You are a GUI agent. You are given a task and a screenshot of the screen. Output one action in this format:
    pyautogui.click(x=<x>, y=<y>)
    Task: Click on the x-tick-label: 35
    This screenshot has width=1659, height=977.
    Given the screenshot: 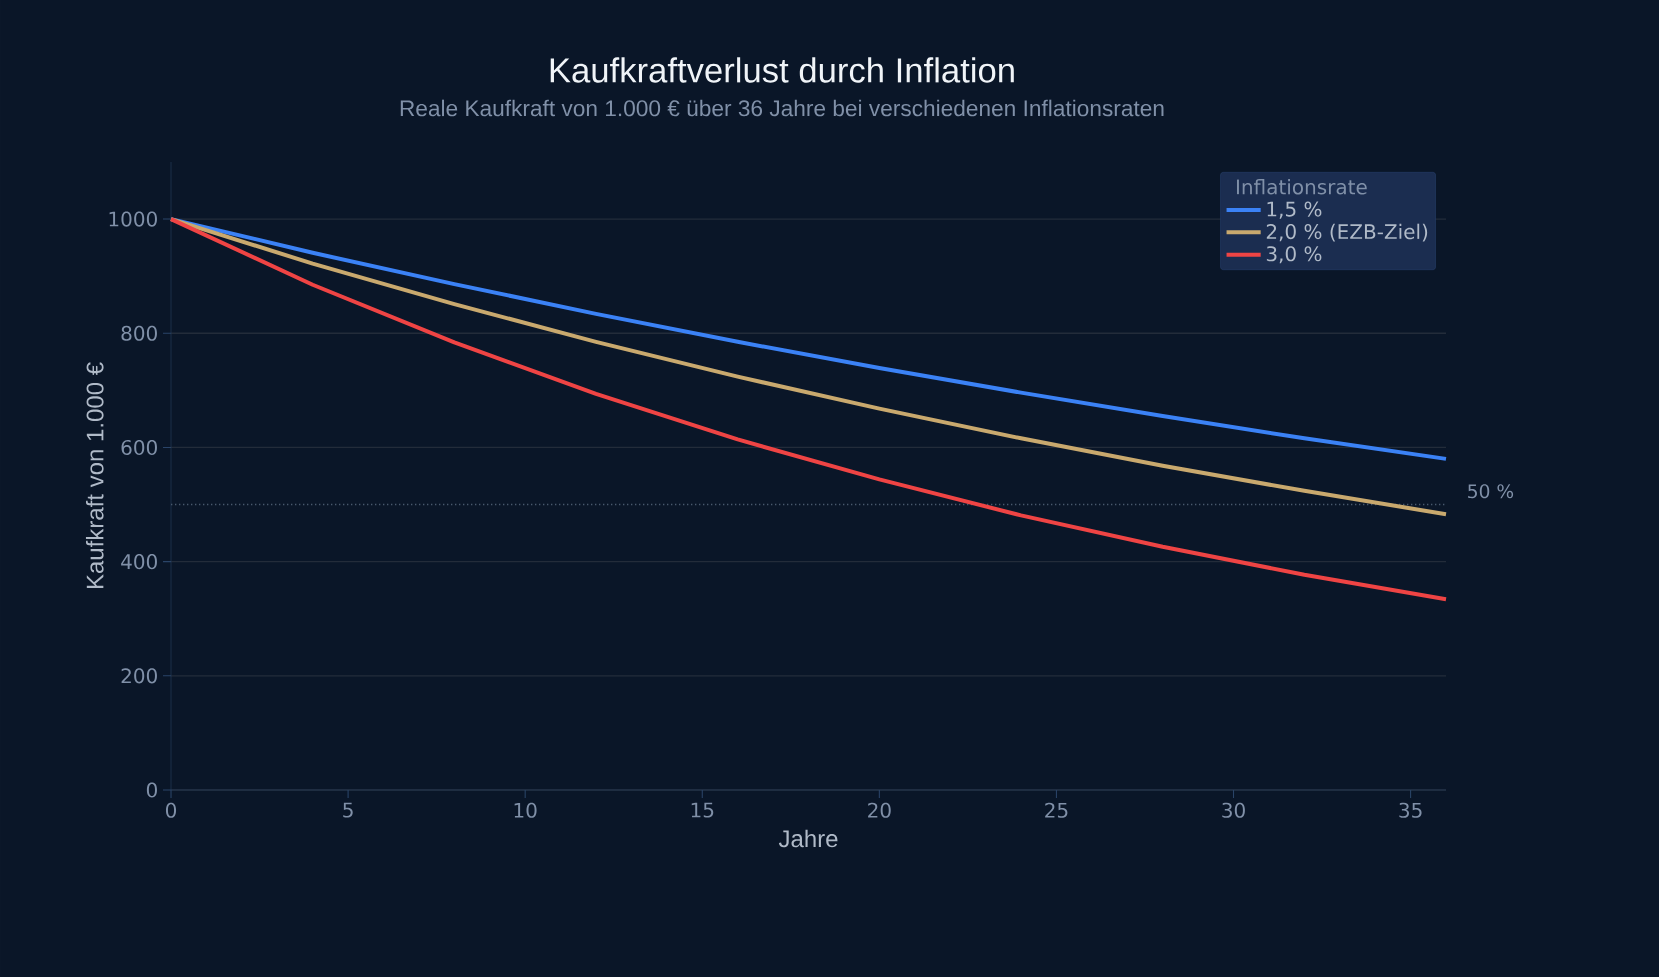 What is the action you would take?
    pyautogui.click(x=1410, y=810)
    